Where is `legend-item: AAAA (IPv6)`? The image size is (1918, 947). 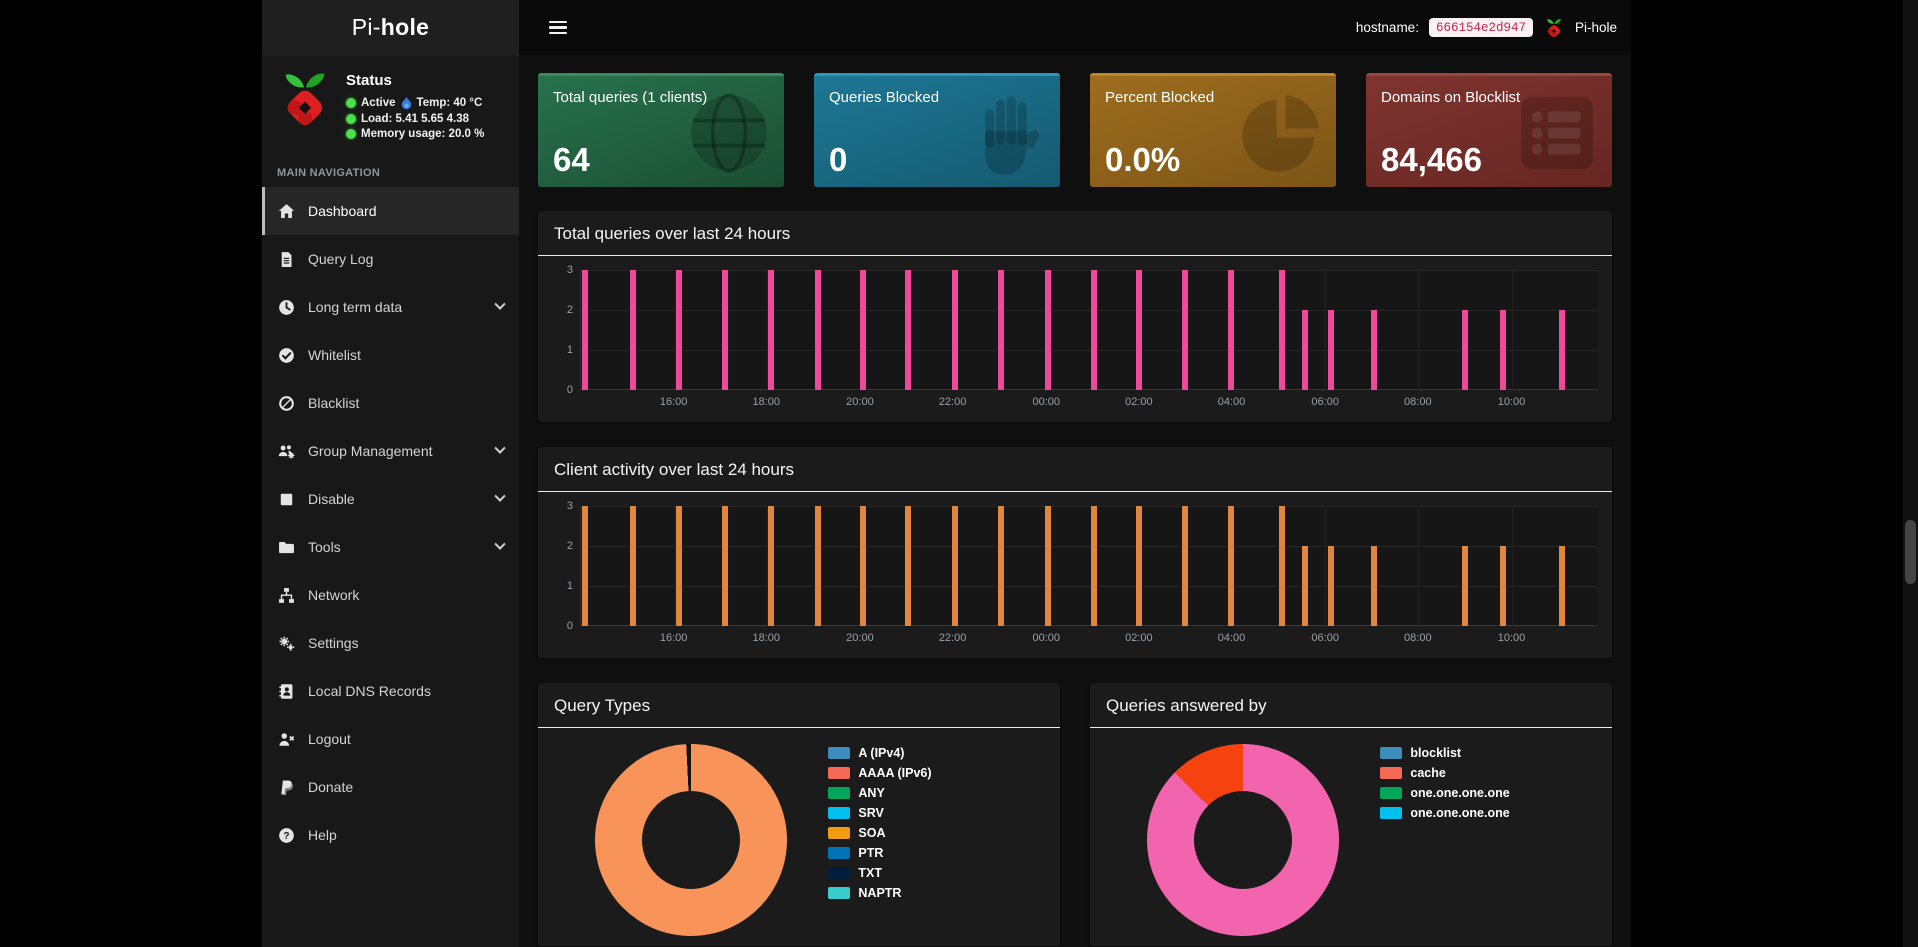
legend-item: AAAA (IPv6) is located at coordinates (936, 773).